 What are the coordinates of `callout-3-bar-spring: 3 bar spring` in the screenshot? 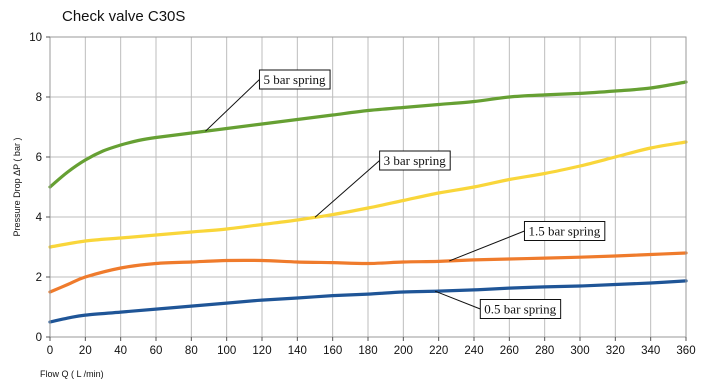 It's located at (382, 184).